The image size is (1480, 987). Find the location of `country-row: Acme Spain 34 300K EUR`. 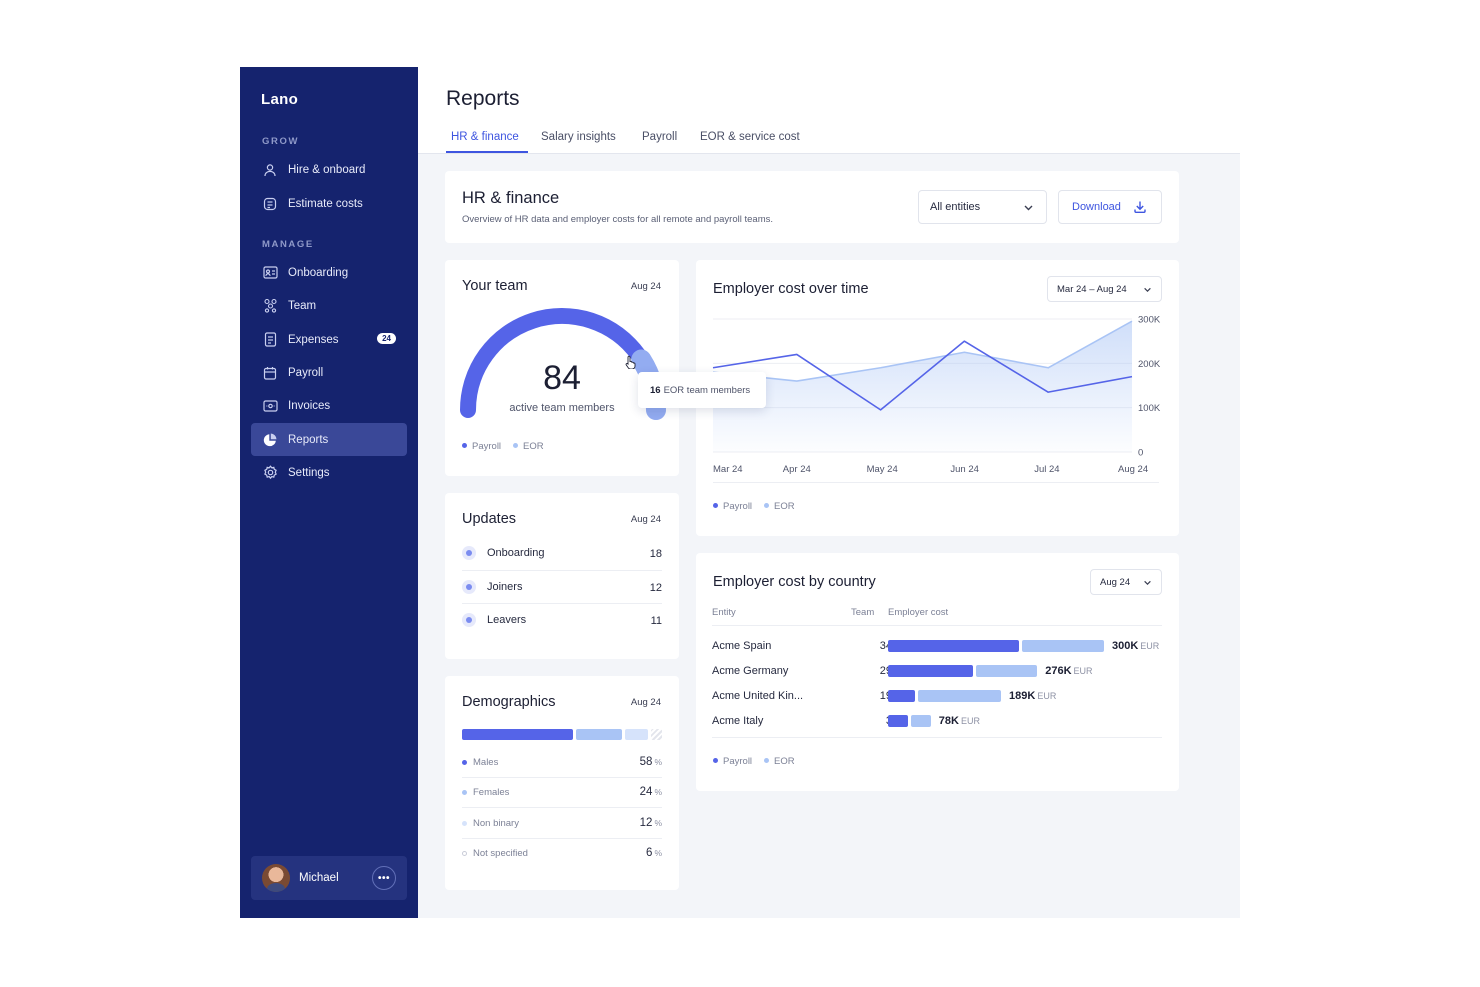

country-row: Acme Spain 34 300K EUR is located at coordinates (939, 647).